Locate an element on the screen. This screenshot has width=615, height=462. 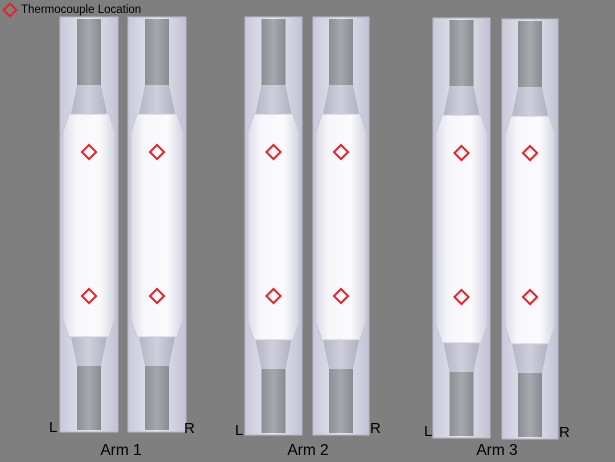
arm-3-left-specimen is located at coordinates (461, 228).